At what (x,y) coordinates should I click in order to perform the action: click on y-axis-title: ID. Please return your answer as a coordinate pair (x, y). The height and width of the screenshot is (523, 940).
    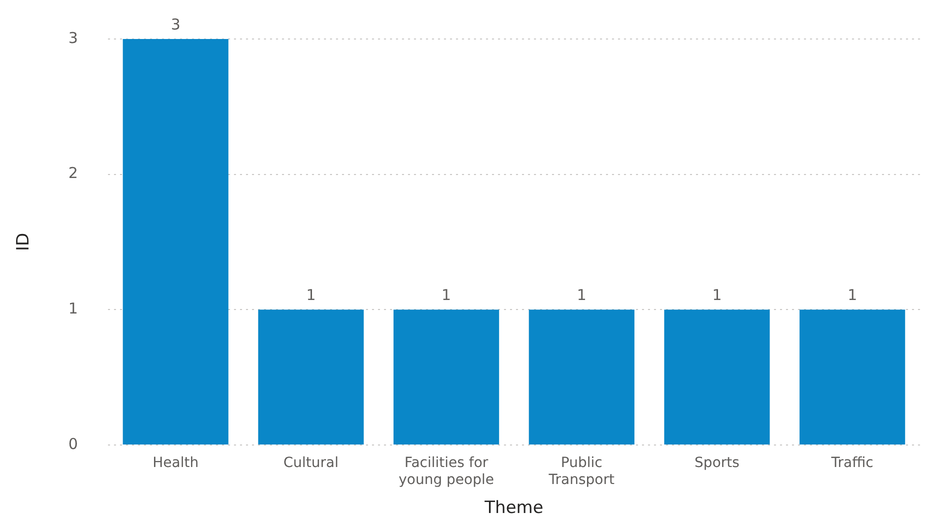
    Looking at the image, I should click on (24, 242).